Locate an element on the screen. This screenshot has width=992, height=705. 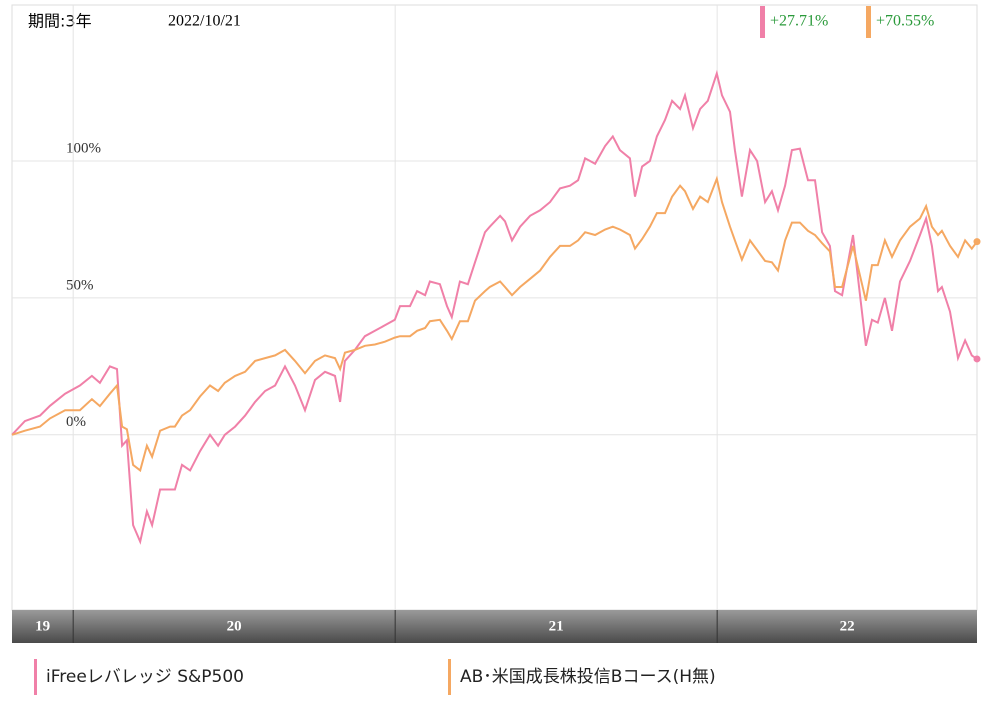
x-tick-label: 21 is located at coordinates (556, 626).